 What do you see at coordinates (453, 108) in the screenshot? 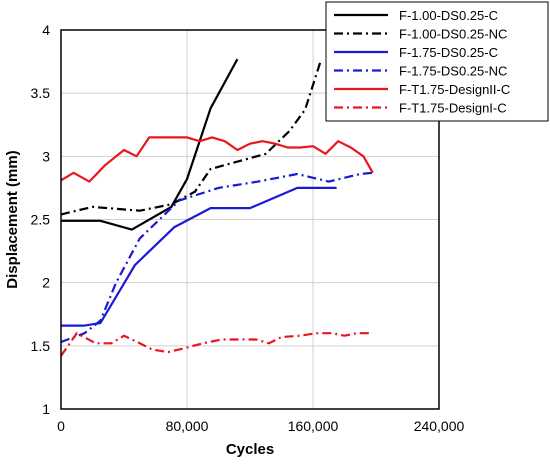
I see `legend-label: F-T1.75-DesignI-C` at bounding box center [453, 108].